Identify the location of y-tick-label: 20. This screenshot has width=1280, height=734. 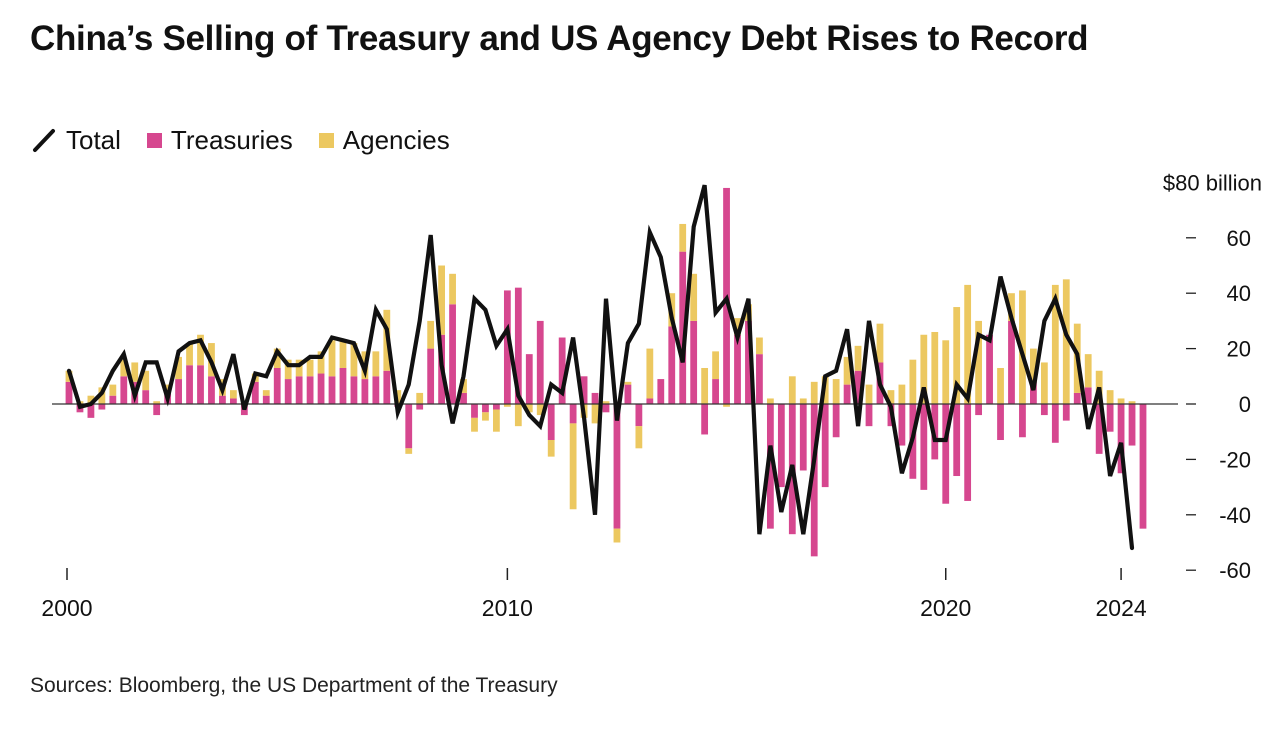
(1239, 349).